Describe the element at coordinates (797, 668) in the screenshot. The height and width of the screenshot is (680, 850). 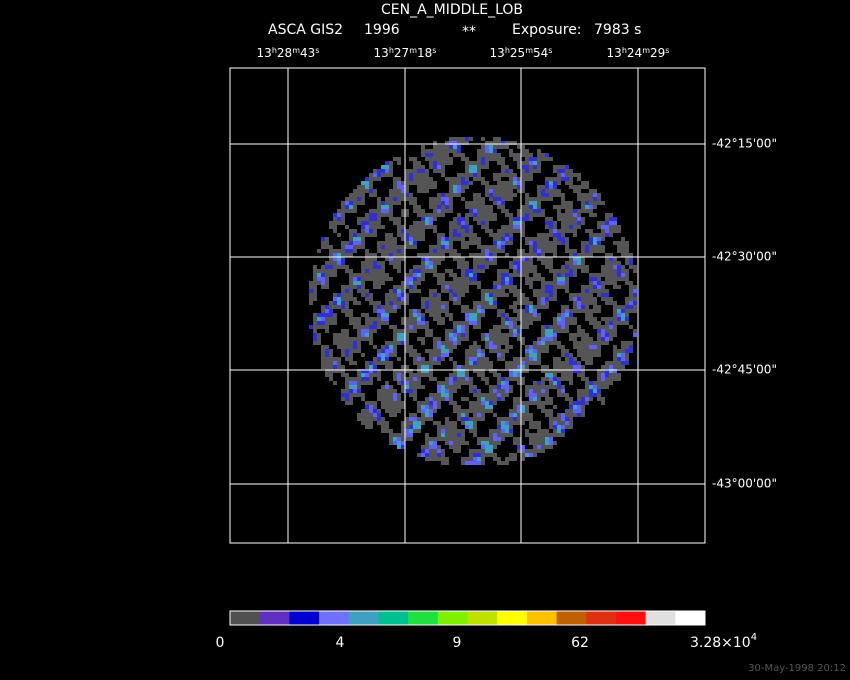
I see `timestamp: 30-May-1998 20:12` at that location.